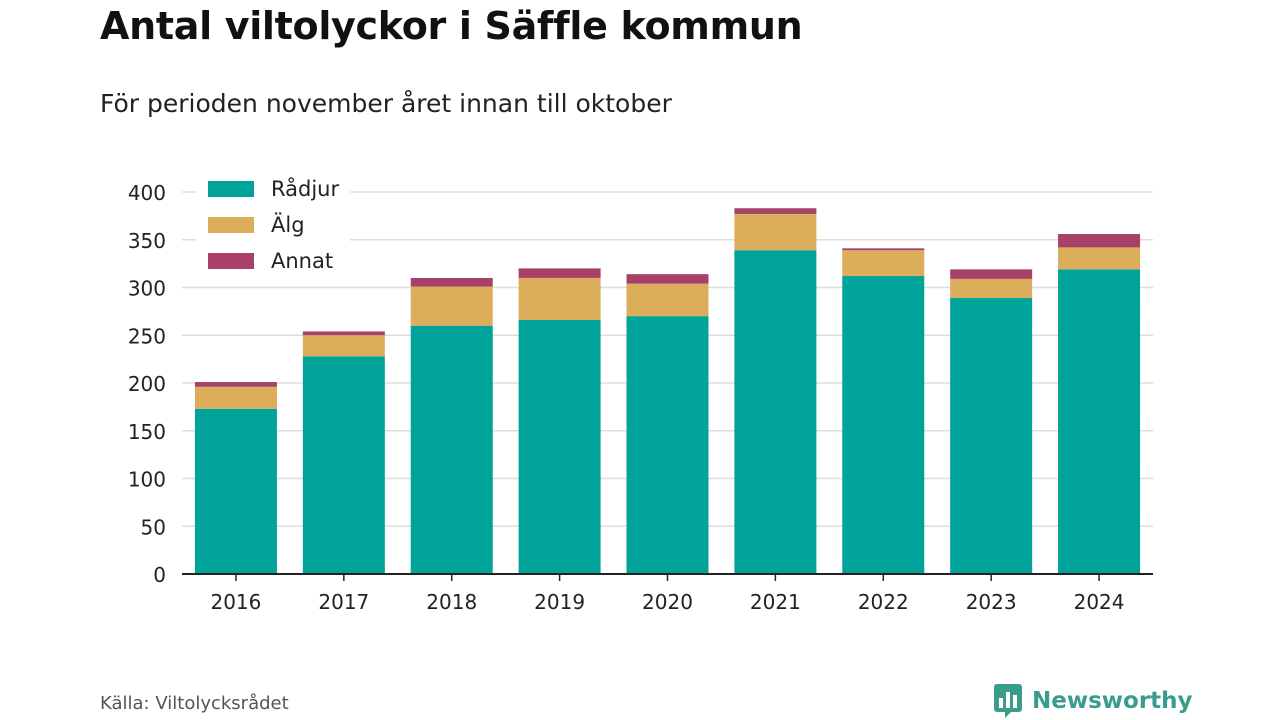 This screenshot has width=1280, height=720. Describe the element at coordinates (559, 602) in the screenshot. I see `x-tick-label: 2019` at that location.